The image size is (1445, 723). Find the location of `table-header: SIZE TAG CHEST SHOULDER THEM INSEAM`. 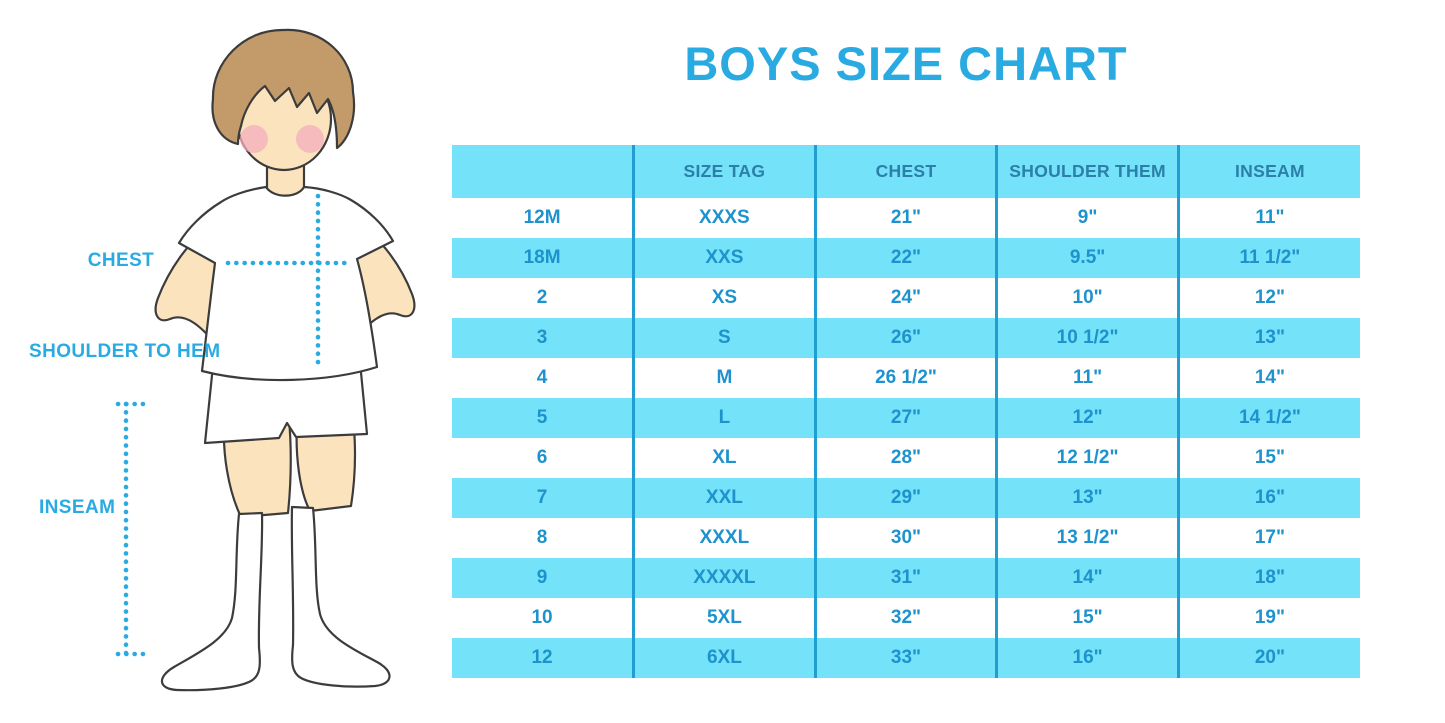

table-header: SIZE TAG CHEST SHOULDER THEM INSEAM is located at coordinates (906, 171).